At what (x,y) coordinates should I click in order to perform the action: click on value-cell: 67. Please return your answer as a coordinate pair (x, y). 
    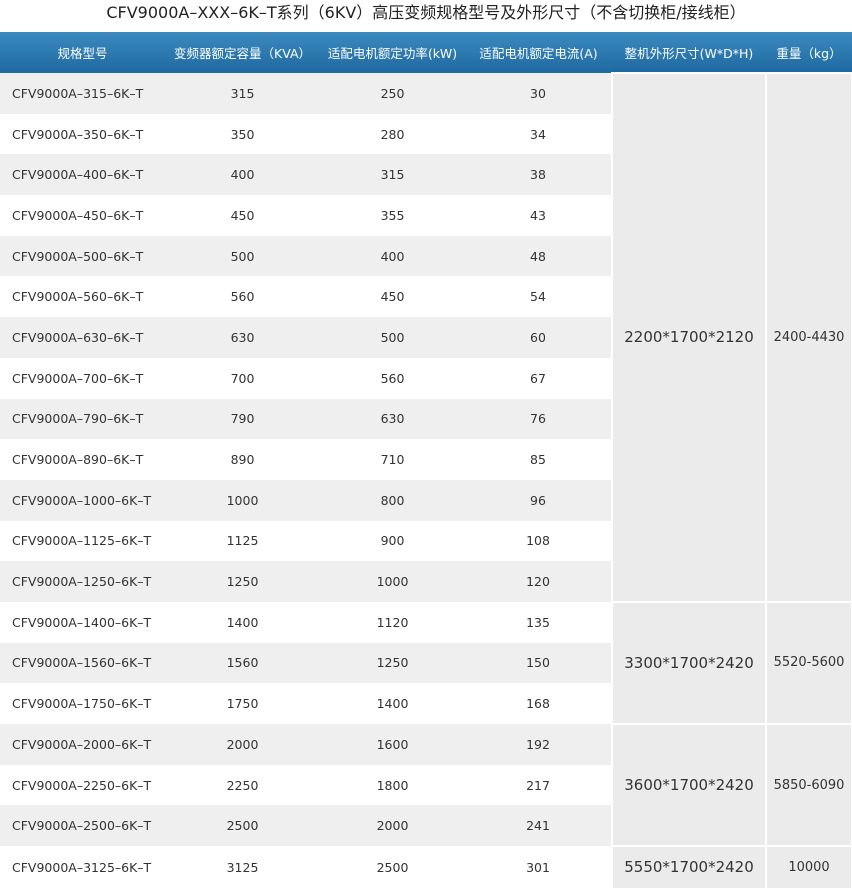
    Looking at the image, I should click on (538, 378).